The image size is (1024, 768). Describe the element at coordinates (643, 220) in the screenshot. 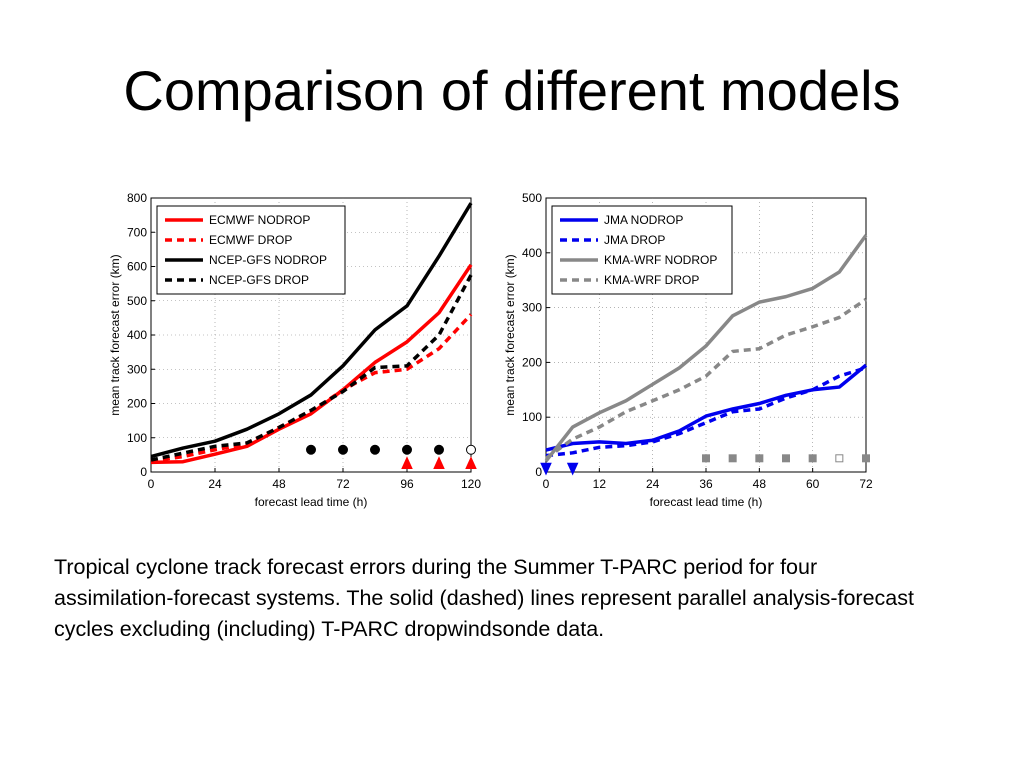

I see `legend-label: JMA NODROP` at that location.